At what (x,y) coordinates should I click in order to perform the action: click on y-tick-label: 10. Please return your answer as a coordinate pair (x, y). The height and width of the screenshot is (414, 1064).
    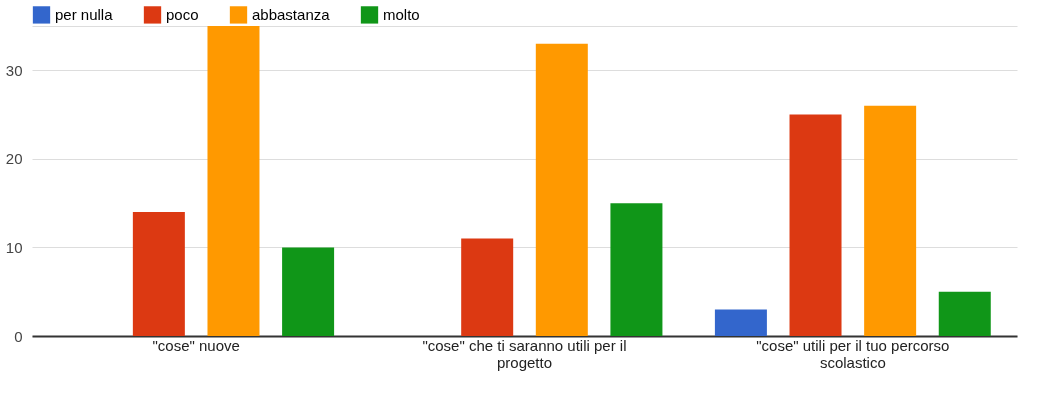
    Looking at the image, I should click on (14, 247).